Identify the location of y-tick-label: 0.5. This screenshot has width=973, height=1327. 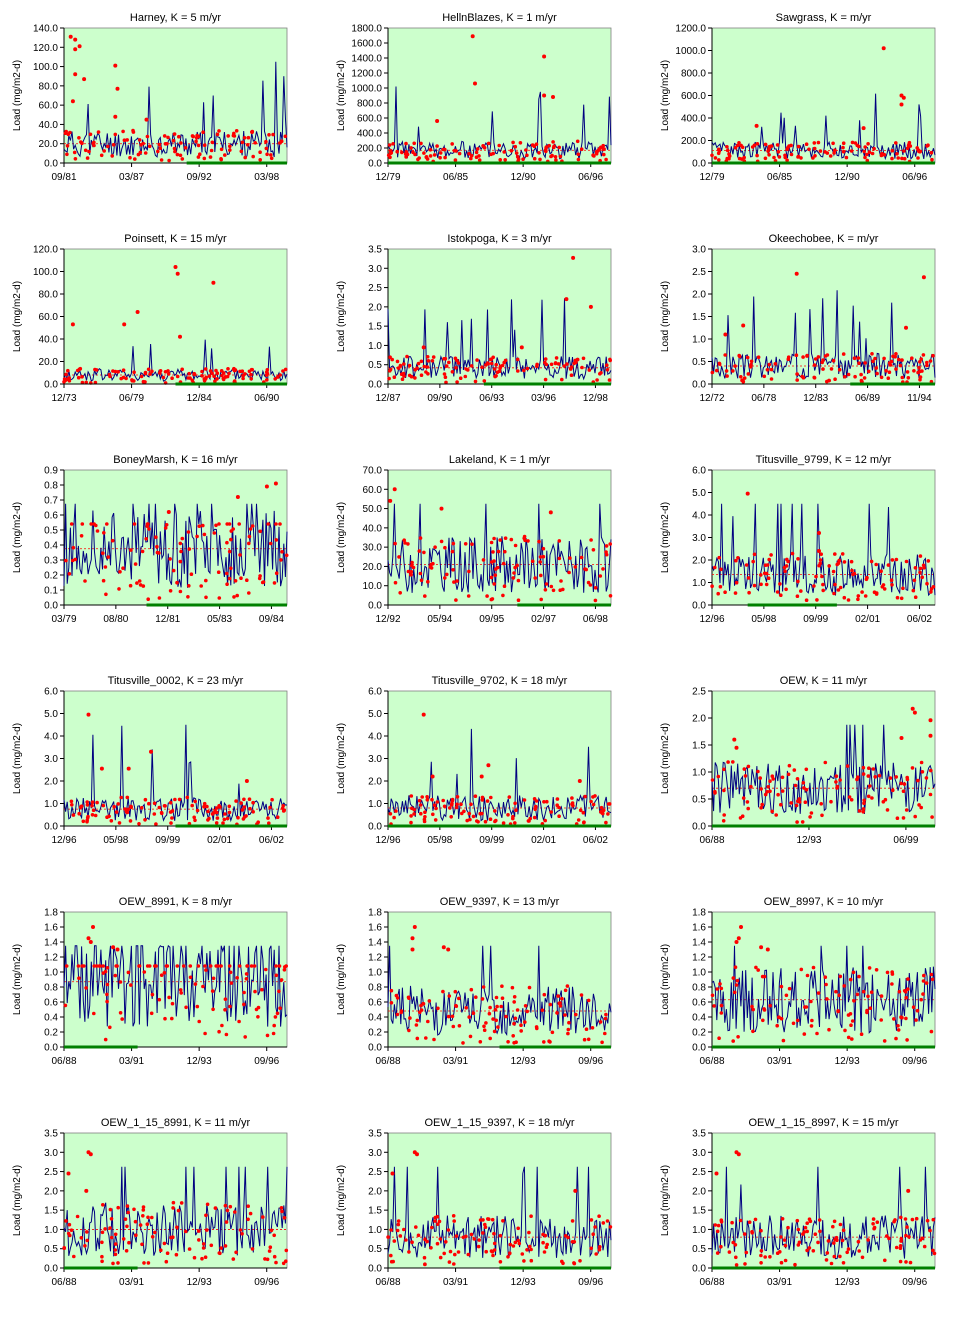
(699, 800).